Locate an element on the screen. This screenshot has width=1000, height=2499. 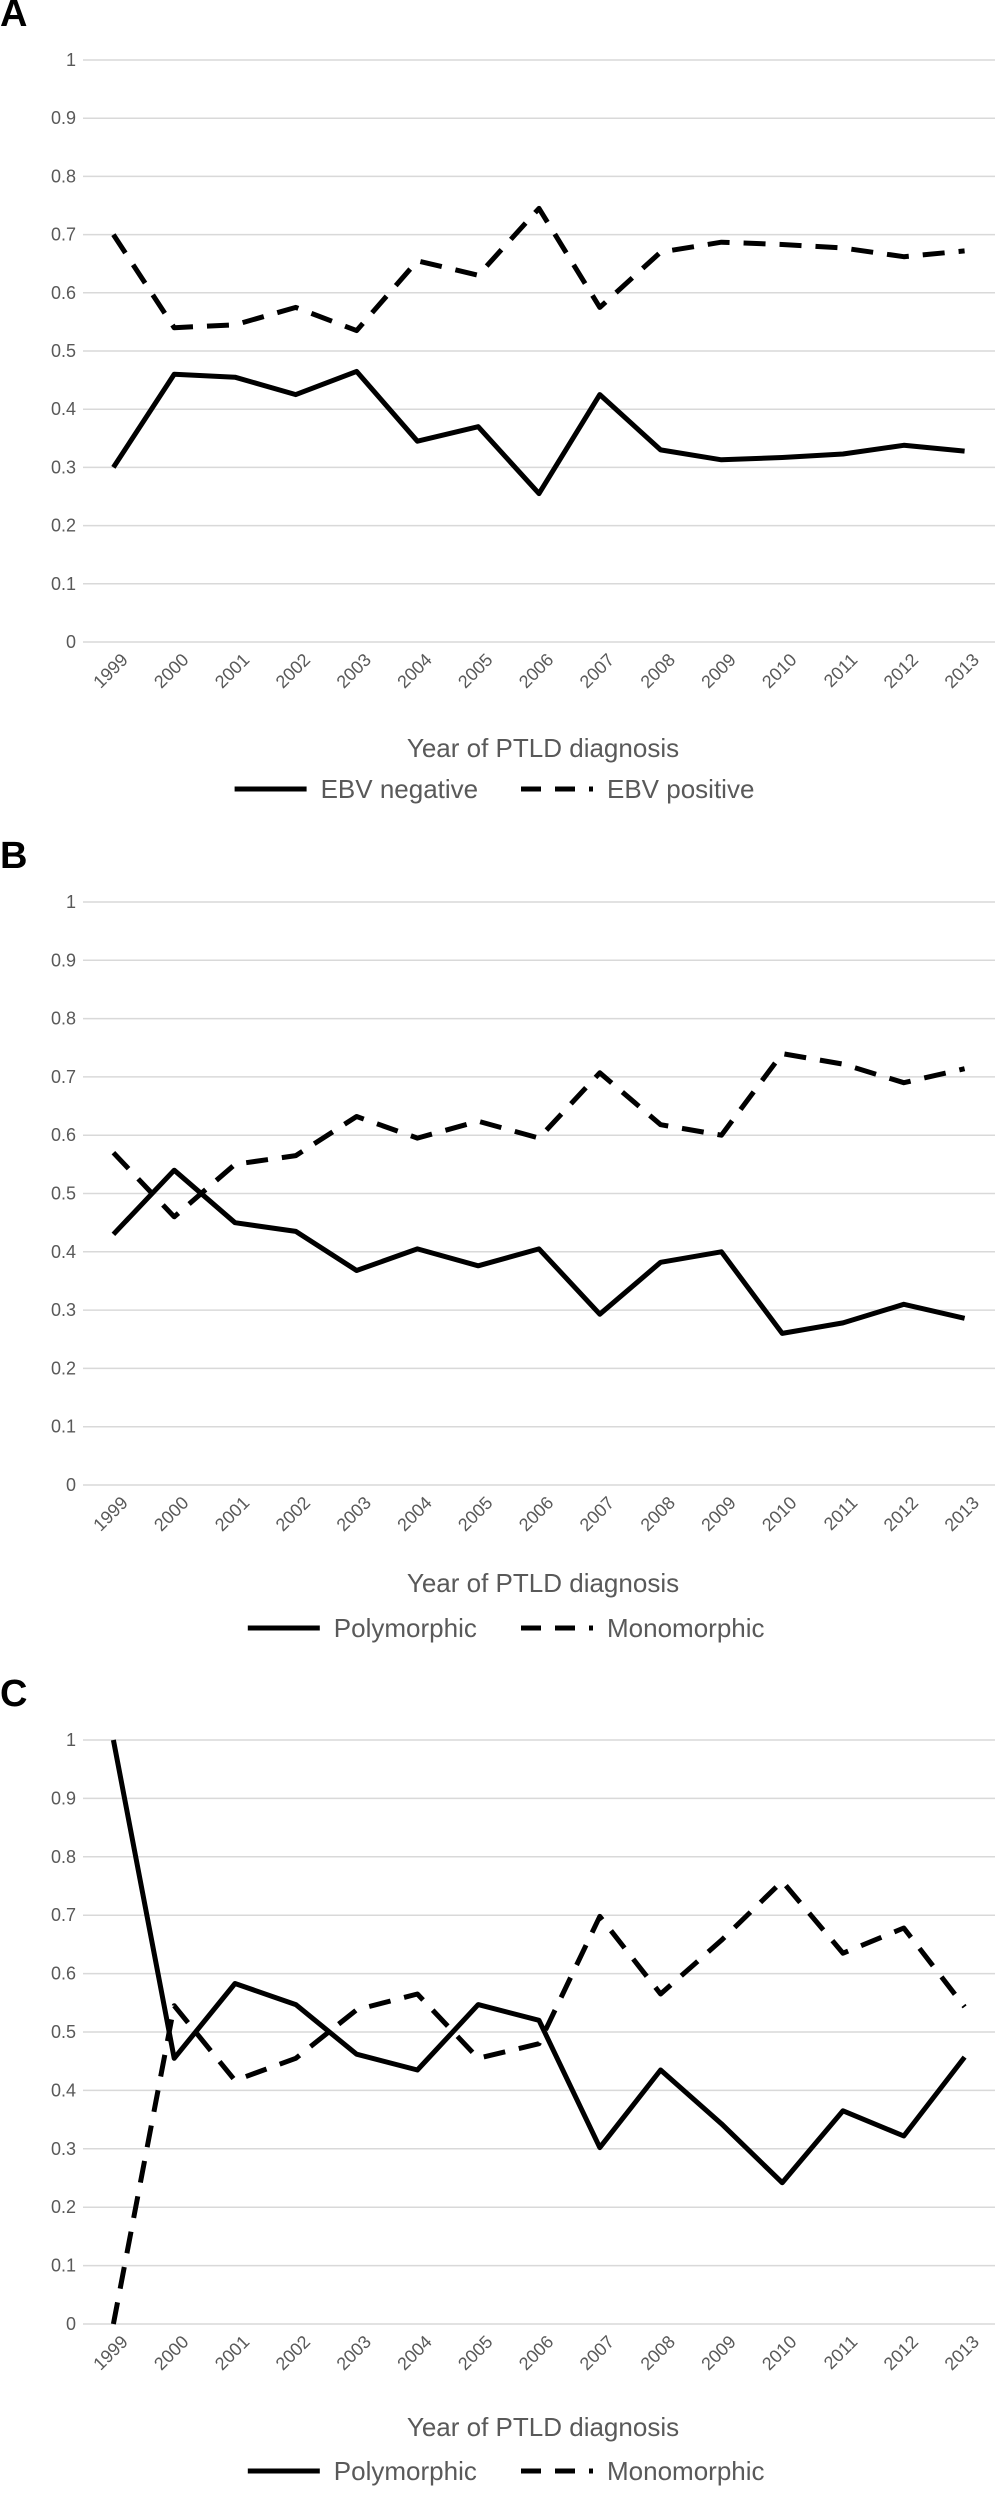
panel-letter: C is located at coordinates (13, 1694).